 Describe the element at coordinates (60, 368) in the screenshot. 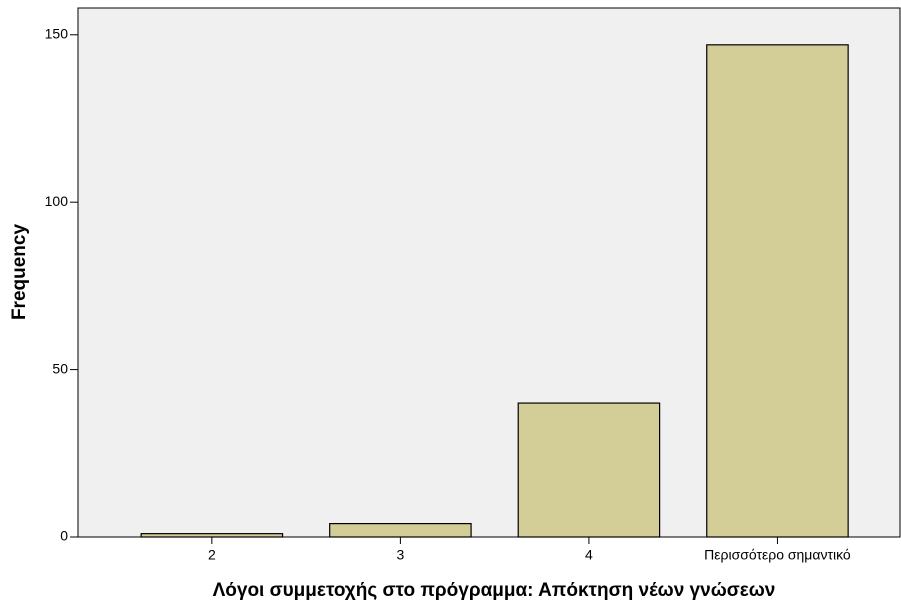

I see `y-tick-label: 50` at that location.